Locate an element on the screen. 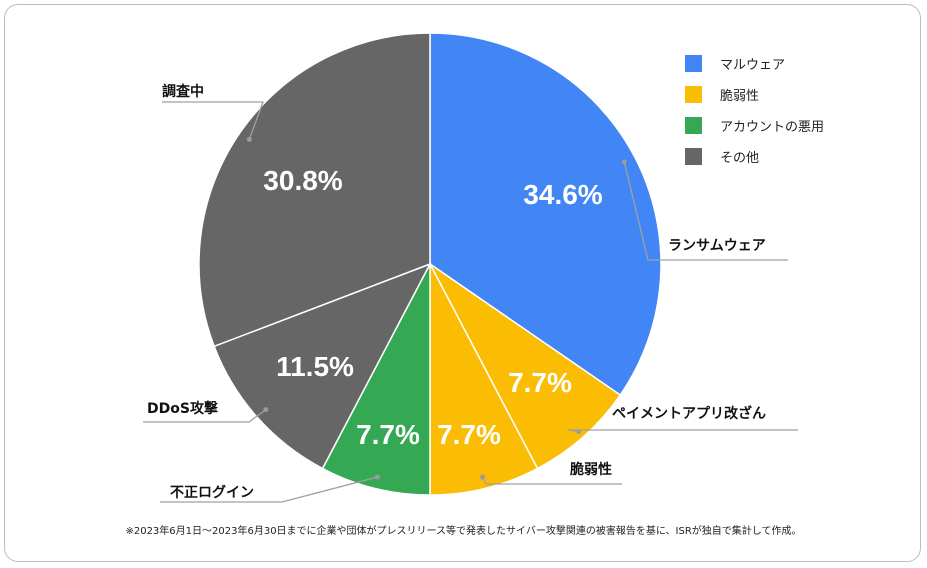  slice-percent-label: 11.5% is located at coordinates (315, 366).